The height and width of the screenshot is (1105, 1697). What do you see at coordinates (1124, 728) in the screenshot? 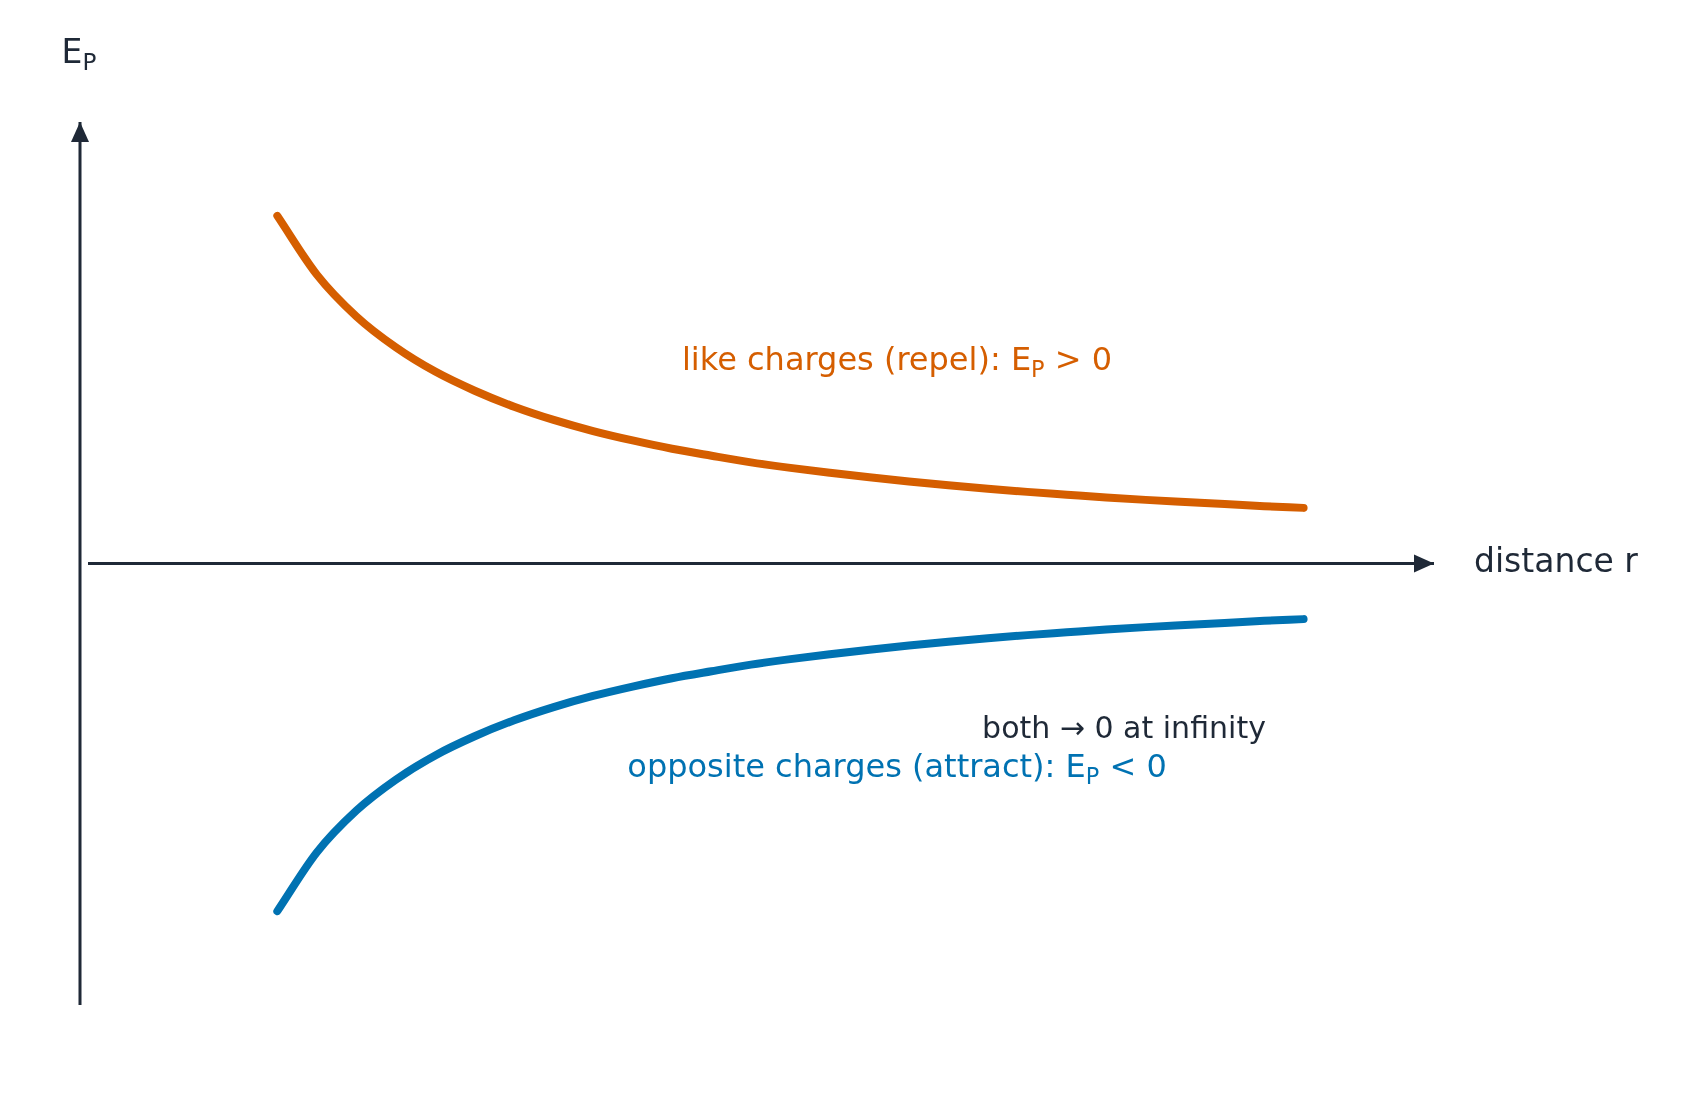
I see `annotation: both → 0 at infinity` at bounding box center [1124, 728].